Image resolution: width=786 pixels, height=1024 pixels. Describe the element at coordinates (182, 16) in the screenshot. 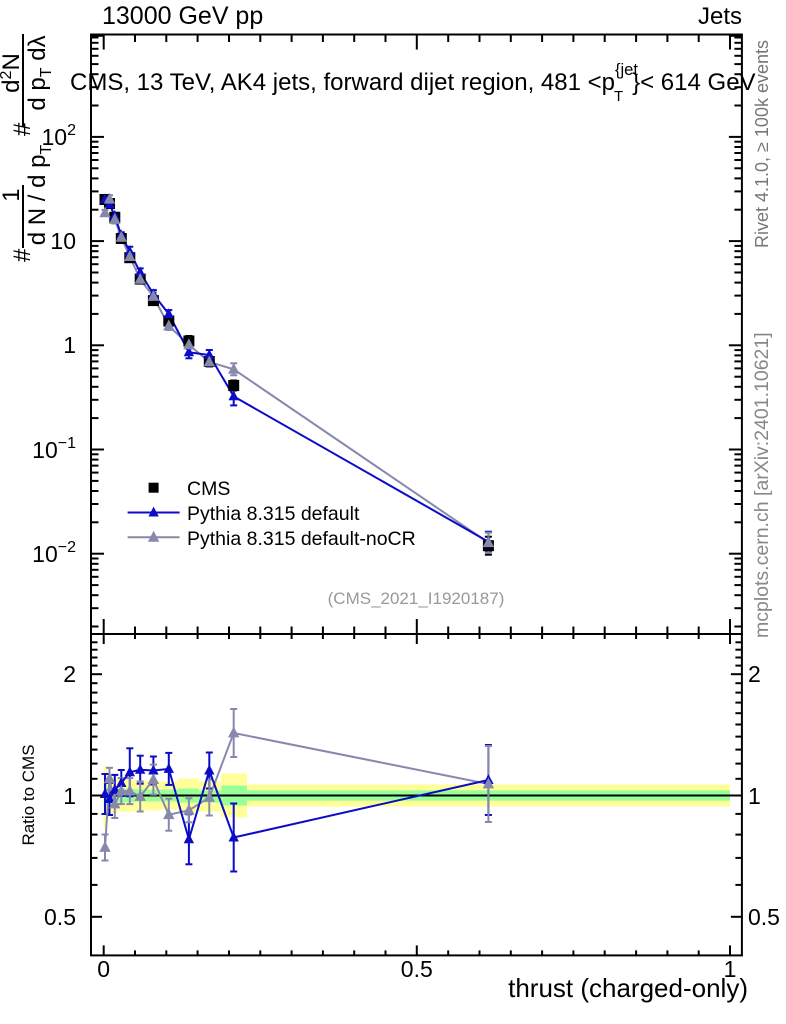

I see `svg-text: 13000 GeV pp` at that location.